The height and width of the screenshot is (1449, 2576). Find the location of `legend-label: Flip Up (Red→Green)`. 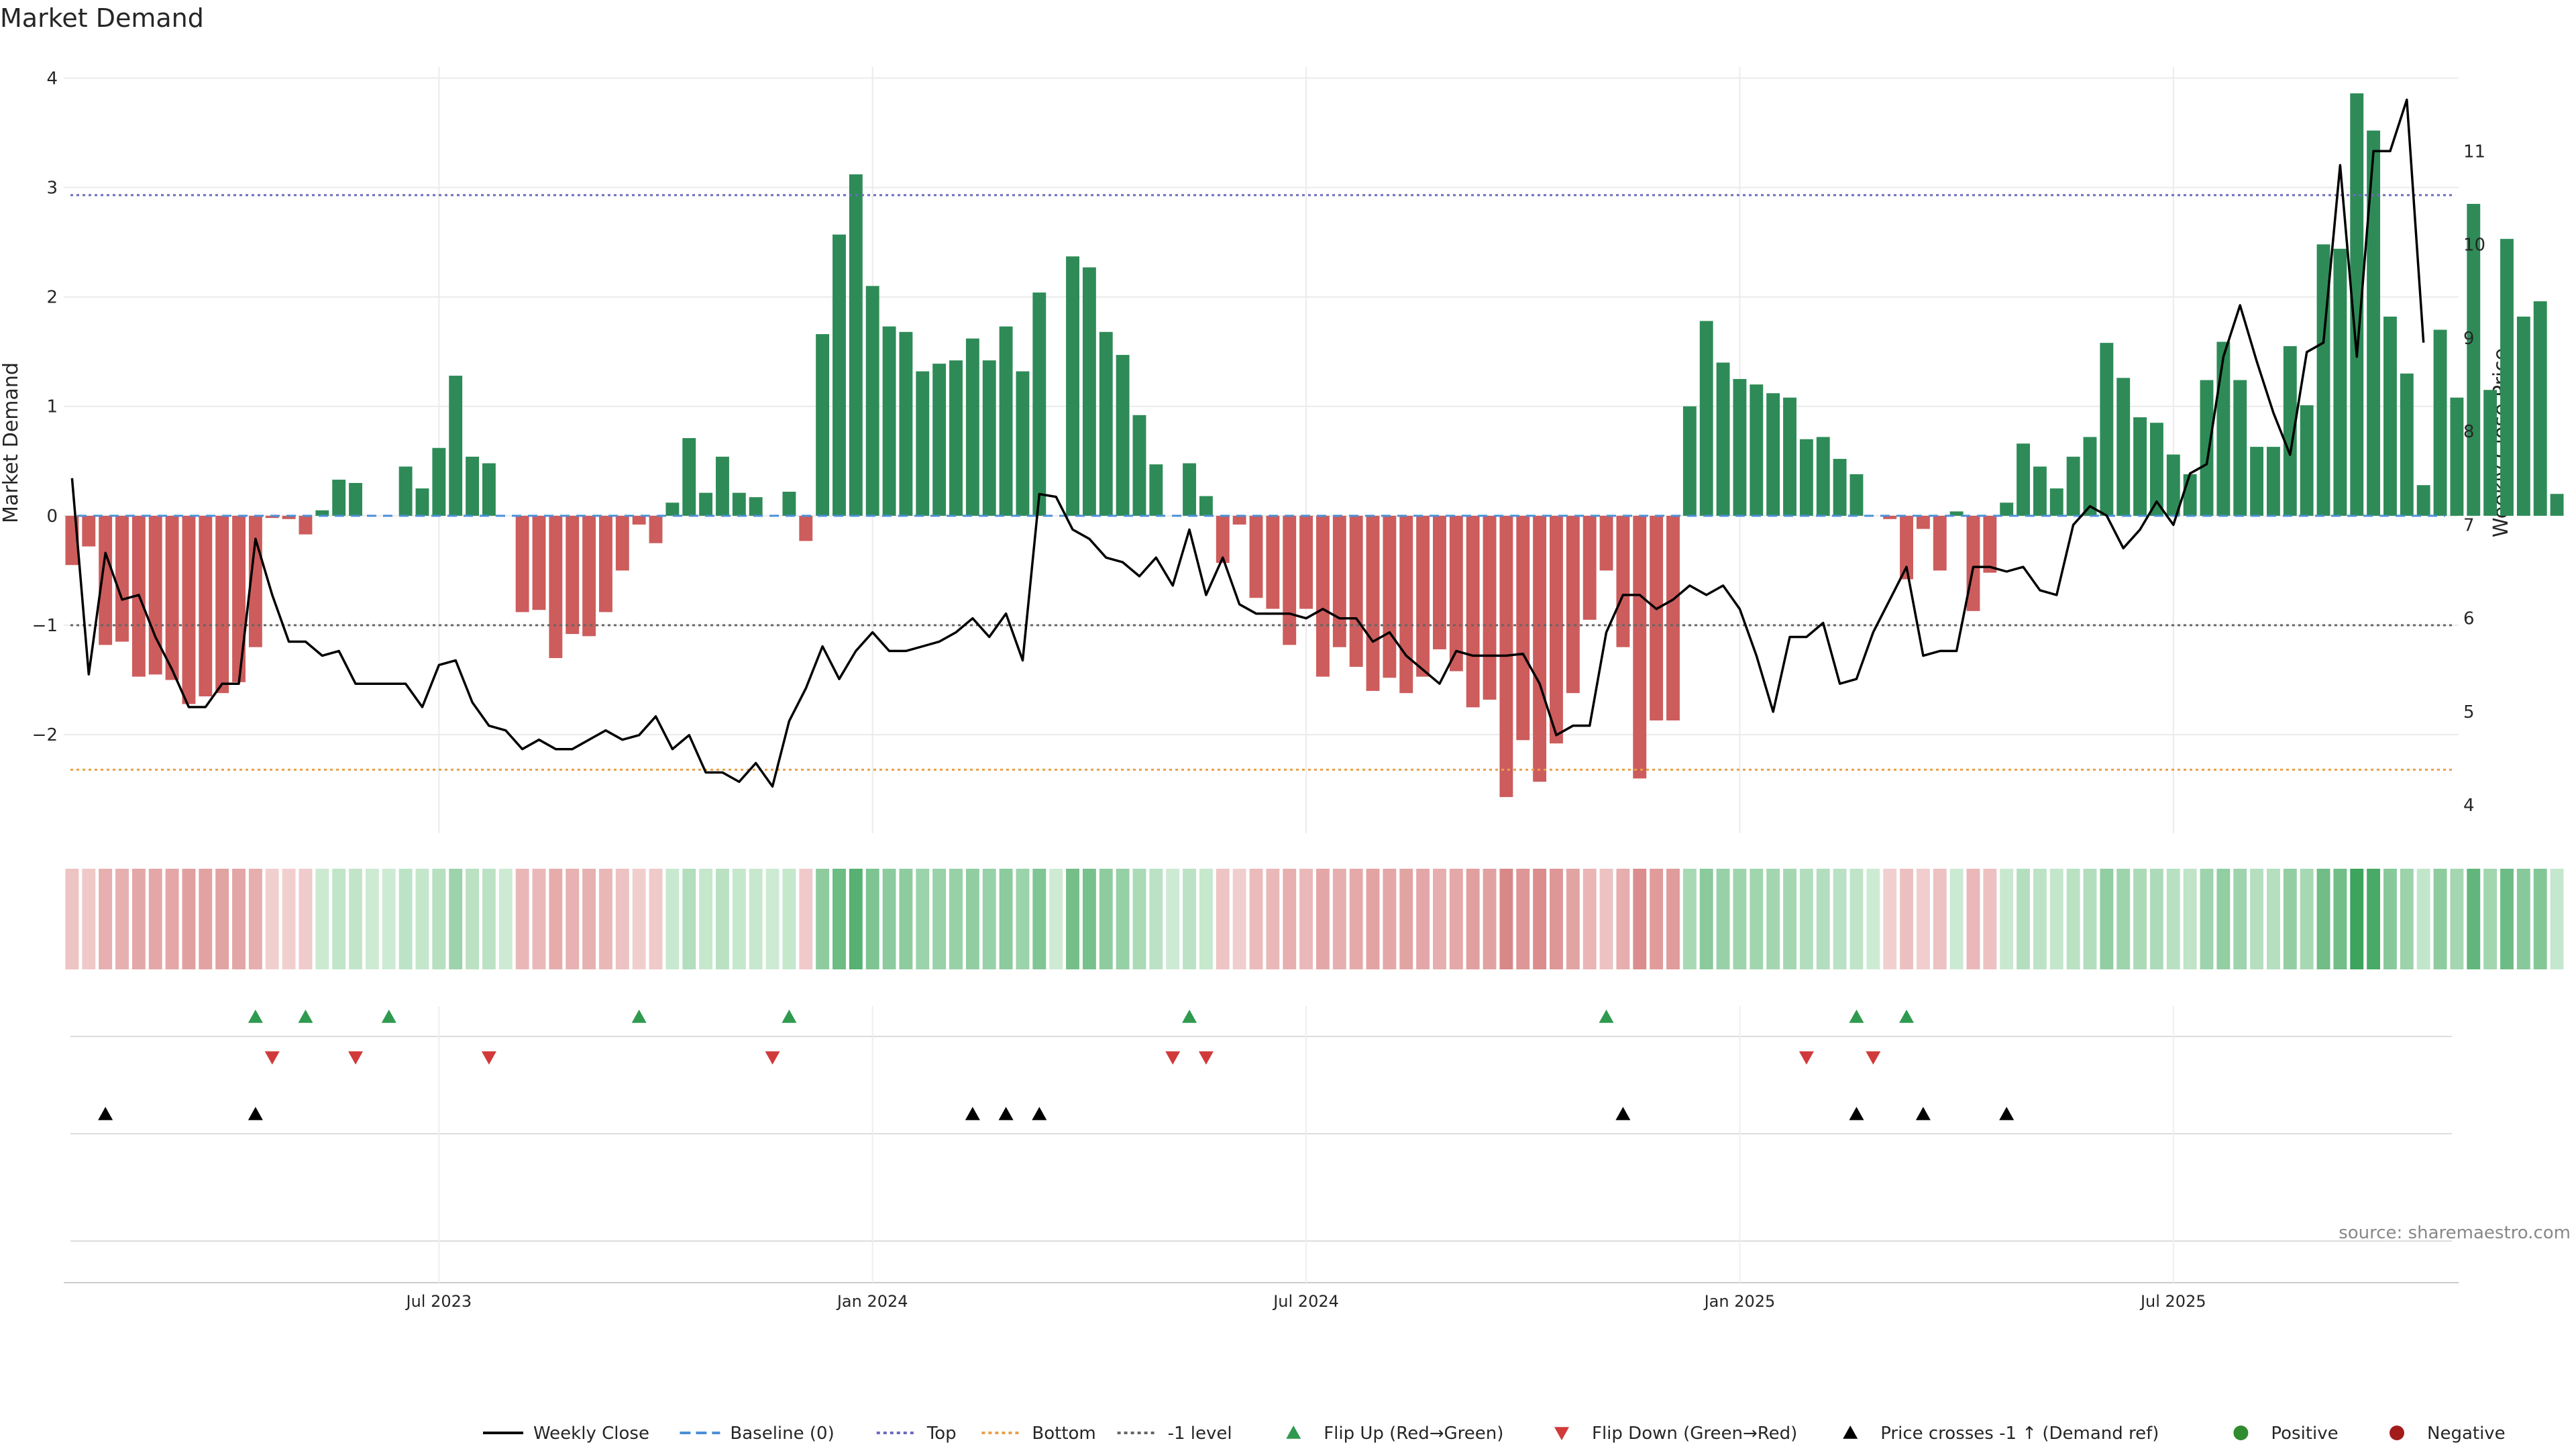

legend-label: Flip Up (Red→Green) is located at coordinates (1413, 1434).